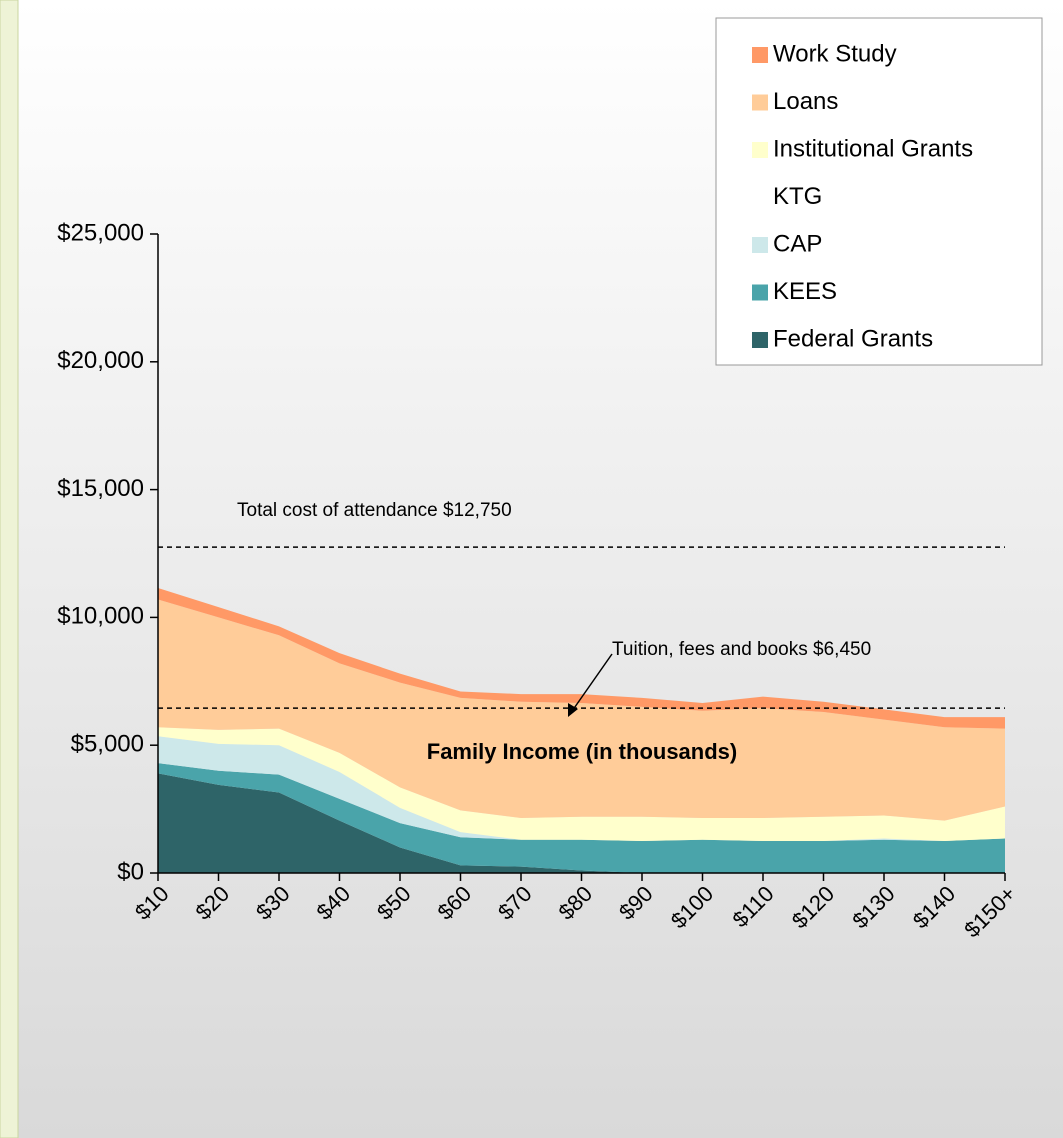 This screenshot has width=1063, height=1138. What do you see at coordinates (805, 291) in the screenshot?
I see `legend-label: KEES` at bounding box center [805, 291].